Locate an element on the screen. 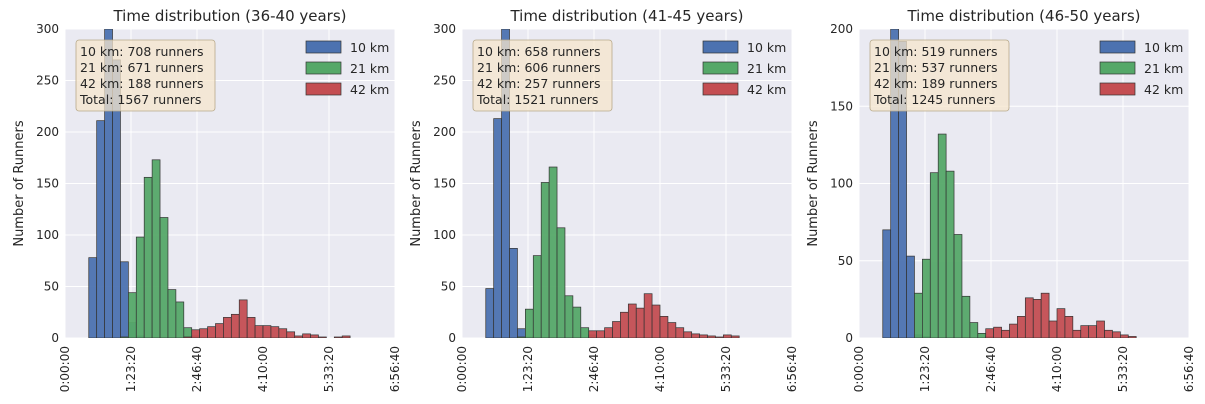 Image resolution: width=1205 pixels, height=404 pixels. stats-line: 10 km: 708 runners is located at coordinates (142, 51).